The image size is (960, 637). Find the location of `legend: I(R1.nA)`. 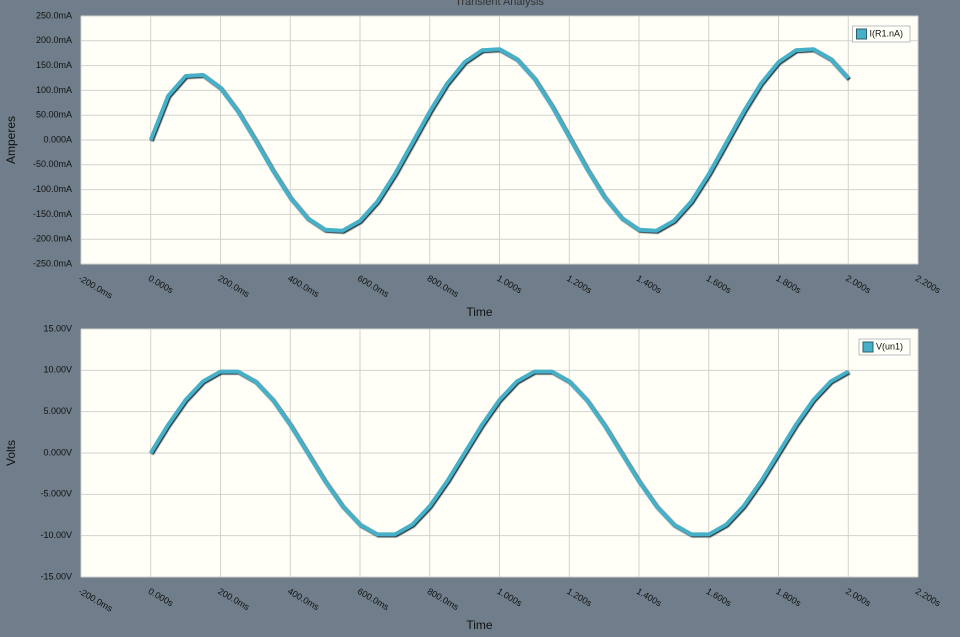

legend: I(R1.nA) is located at coordinates (881, 34).